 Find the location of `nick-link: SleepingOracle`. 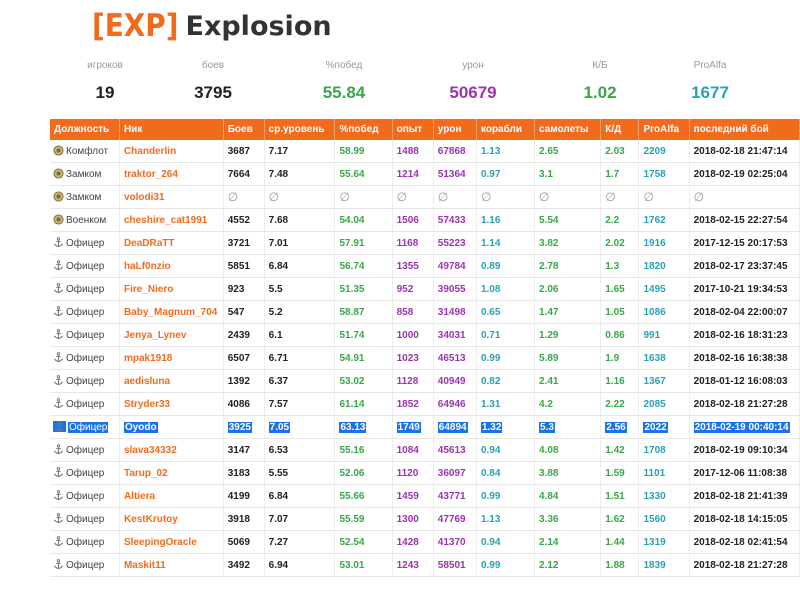

nick-link: SleepingOracle is located at coordinates (171, 542).